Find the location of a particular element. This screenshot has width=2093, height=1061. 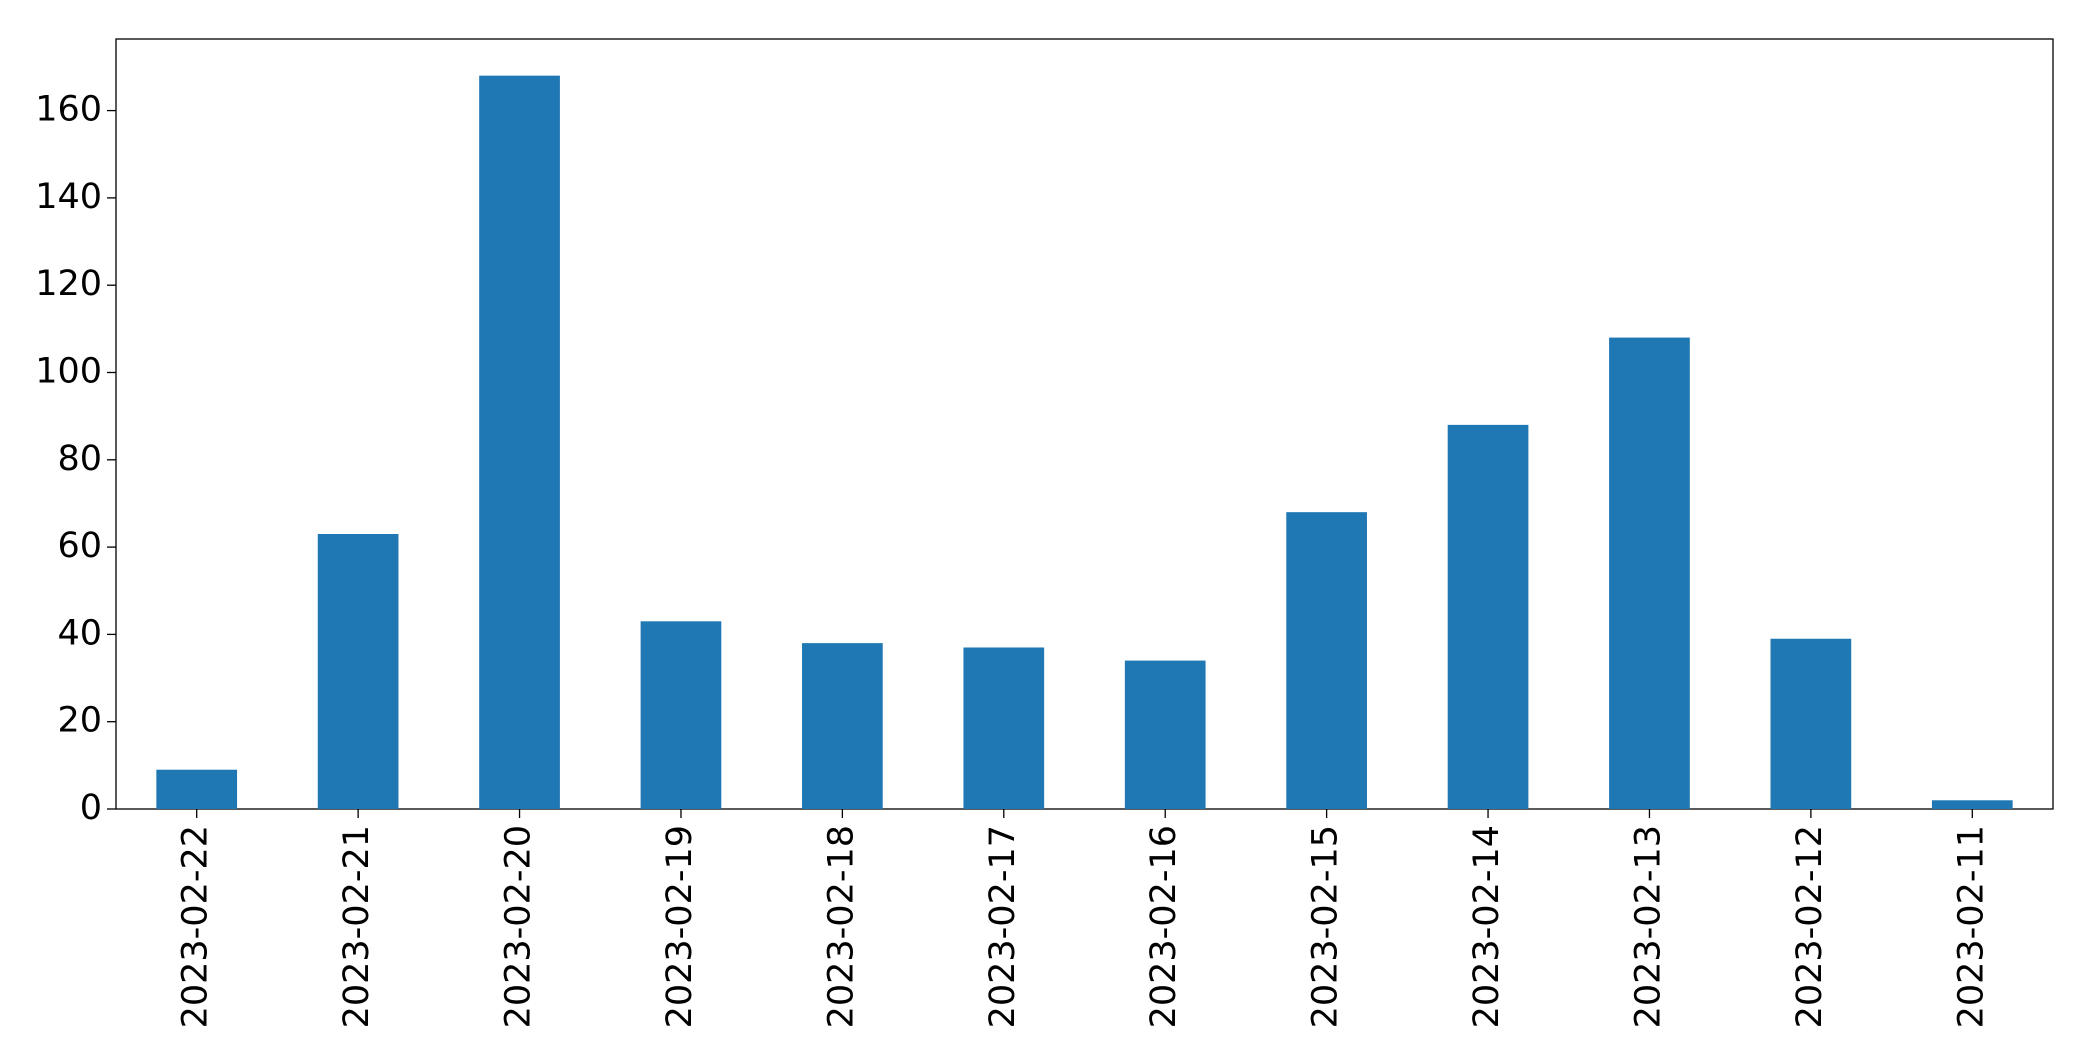

x-tick-label: 2023-02-11 is located at coordinates (1971, 926).